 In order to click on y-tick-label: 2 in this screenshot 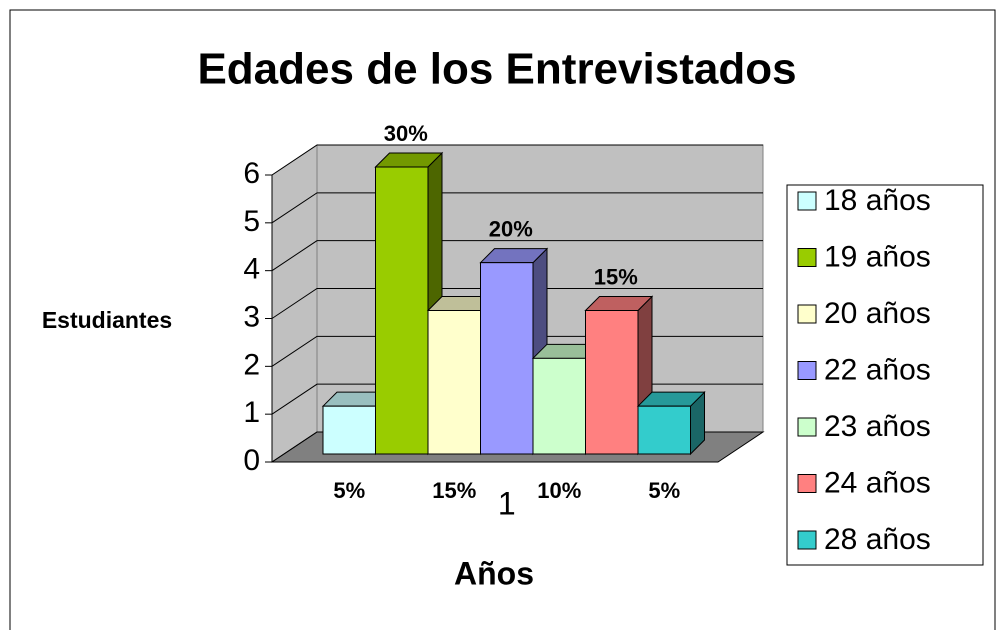, I will do `click(251, 364)`.